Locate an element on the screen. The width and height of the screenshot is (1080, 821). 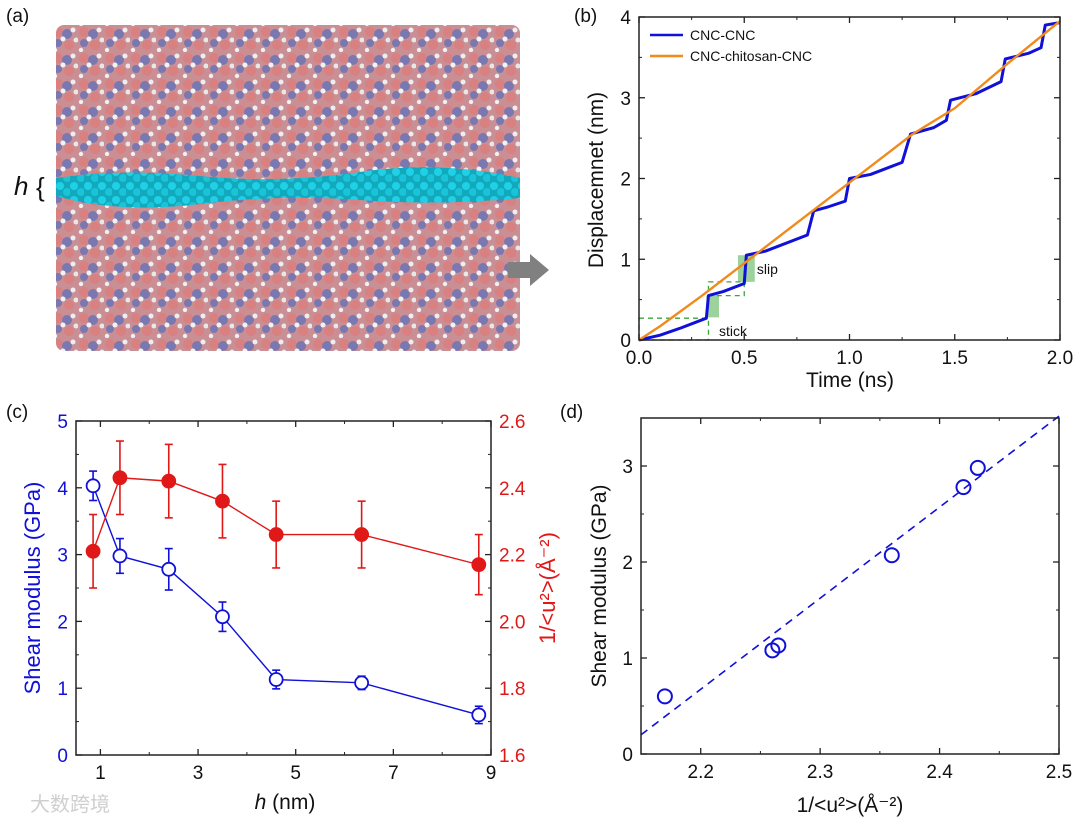
chart-d-xtick-label: 2.3 is located at coordinates (820, 772).